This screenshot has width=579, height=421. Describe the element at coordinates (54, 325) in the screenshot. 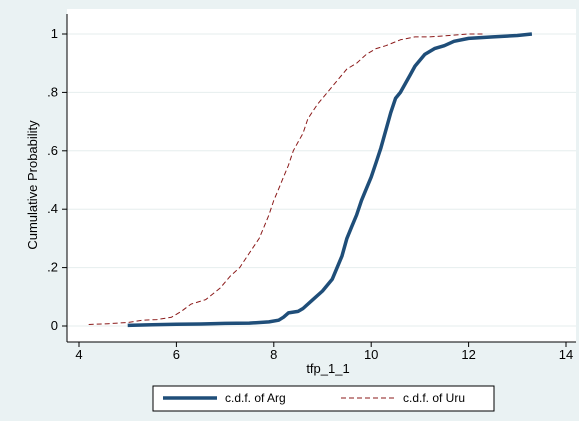

I see `y-tick-label-0: 0` at that location.